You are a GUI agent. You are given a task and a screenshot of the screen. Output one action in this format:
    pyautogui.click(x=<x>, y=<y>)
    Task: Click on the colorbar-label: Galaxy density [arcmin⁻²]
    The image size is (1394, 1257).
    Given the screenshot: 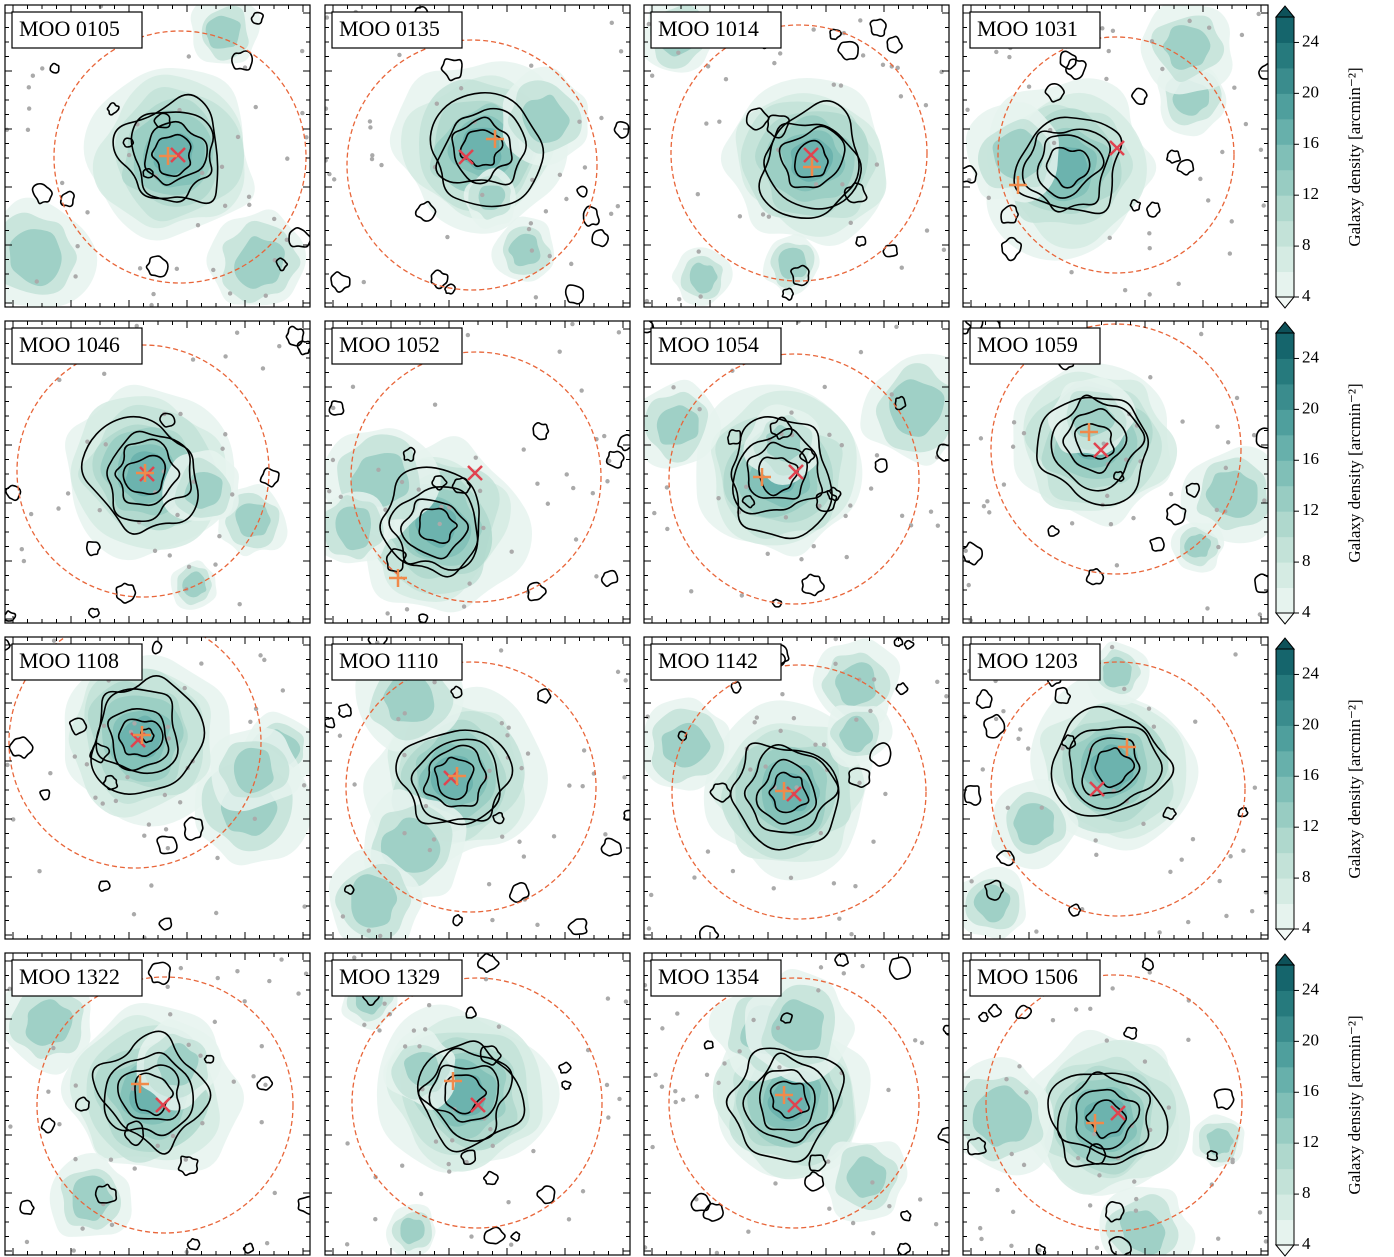 What is the action you would take?
    pyautogui.click(x=1354, y=1104)
    